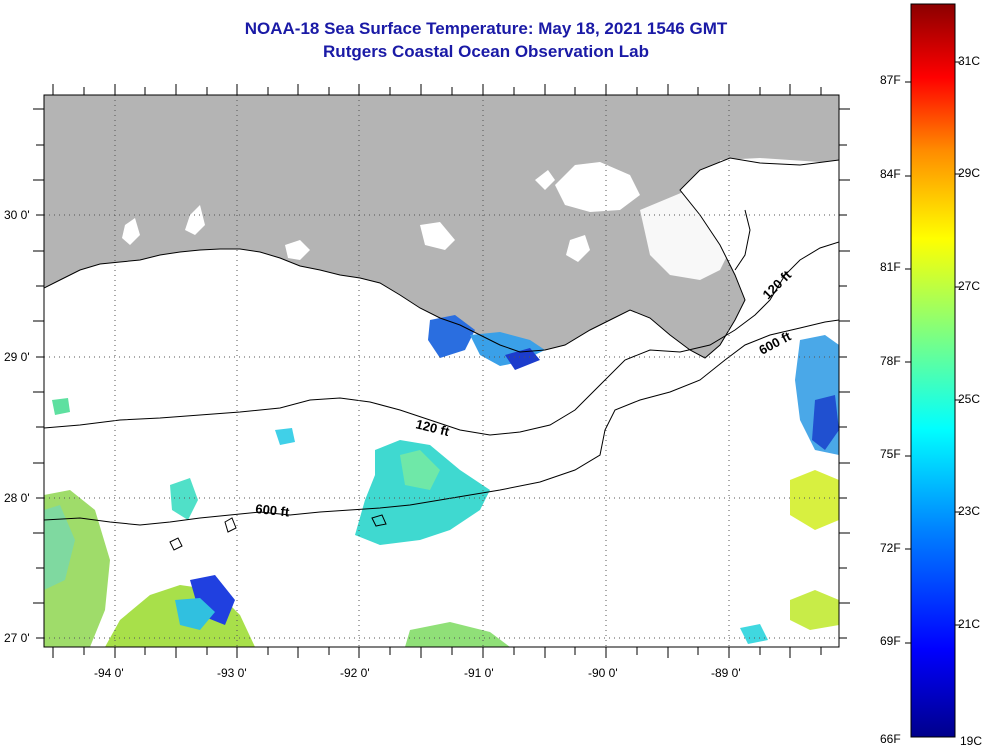 Image resolution: width=992 pixels, height=754 pixels. What do you see at coordinates (232, 673) in the screenshot?
I see `lon-label: -93 0'` at bounding box center [232, 673].